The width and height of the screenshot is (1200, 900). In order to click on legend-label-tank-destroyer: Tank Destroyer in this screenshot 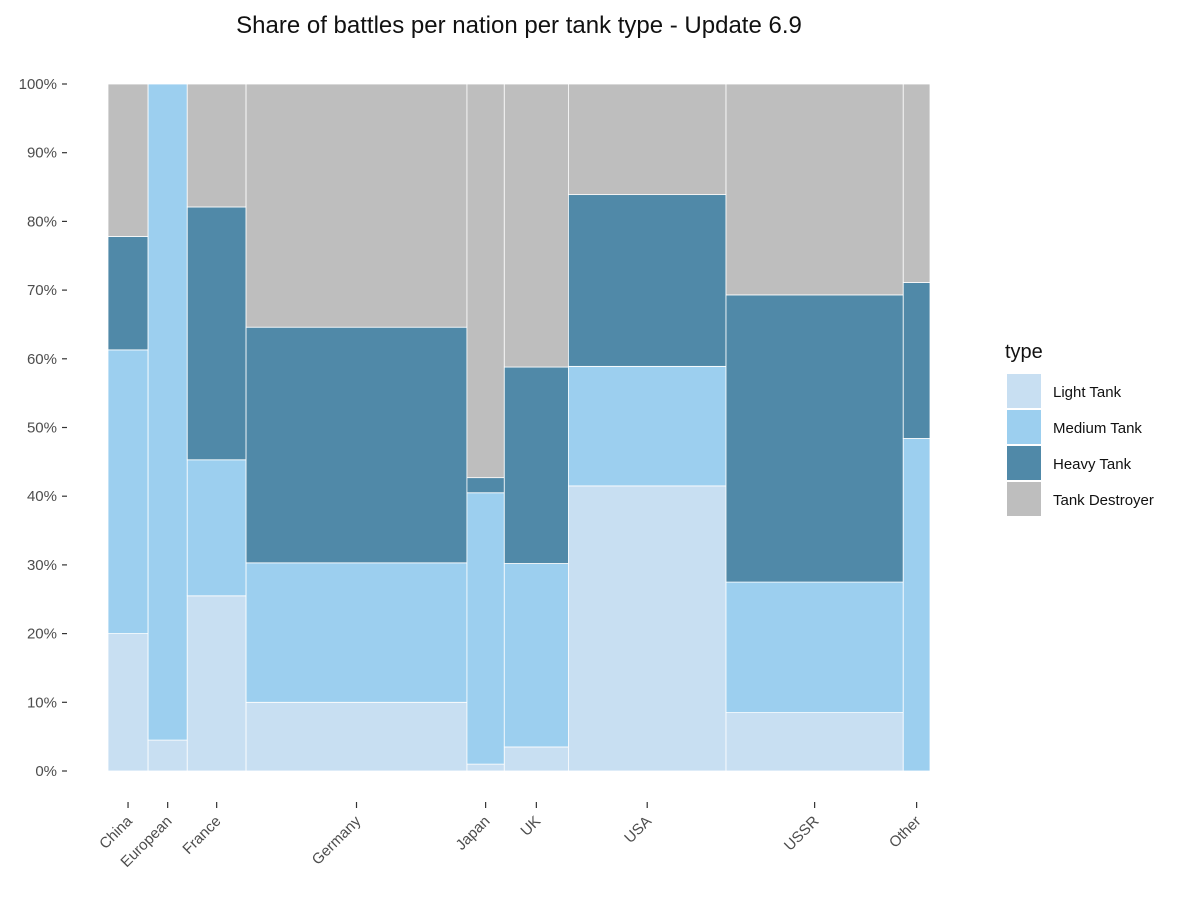, I will do `click(1103, 500)`.